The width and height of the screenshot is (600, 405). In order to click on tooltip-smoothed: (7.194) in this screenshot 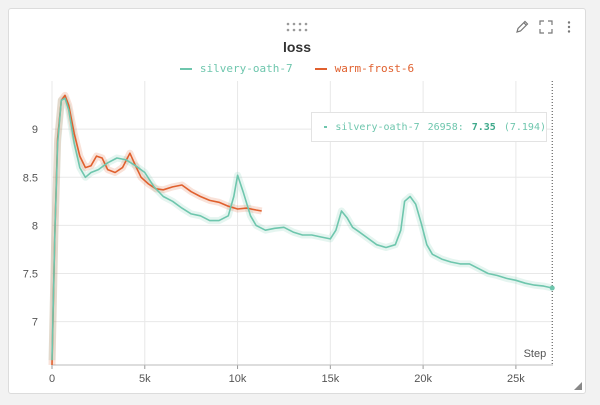, I will do `click(525, 127)`.